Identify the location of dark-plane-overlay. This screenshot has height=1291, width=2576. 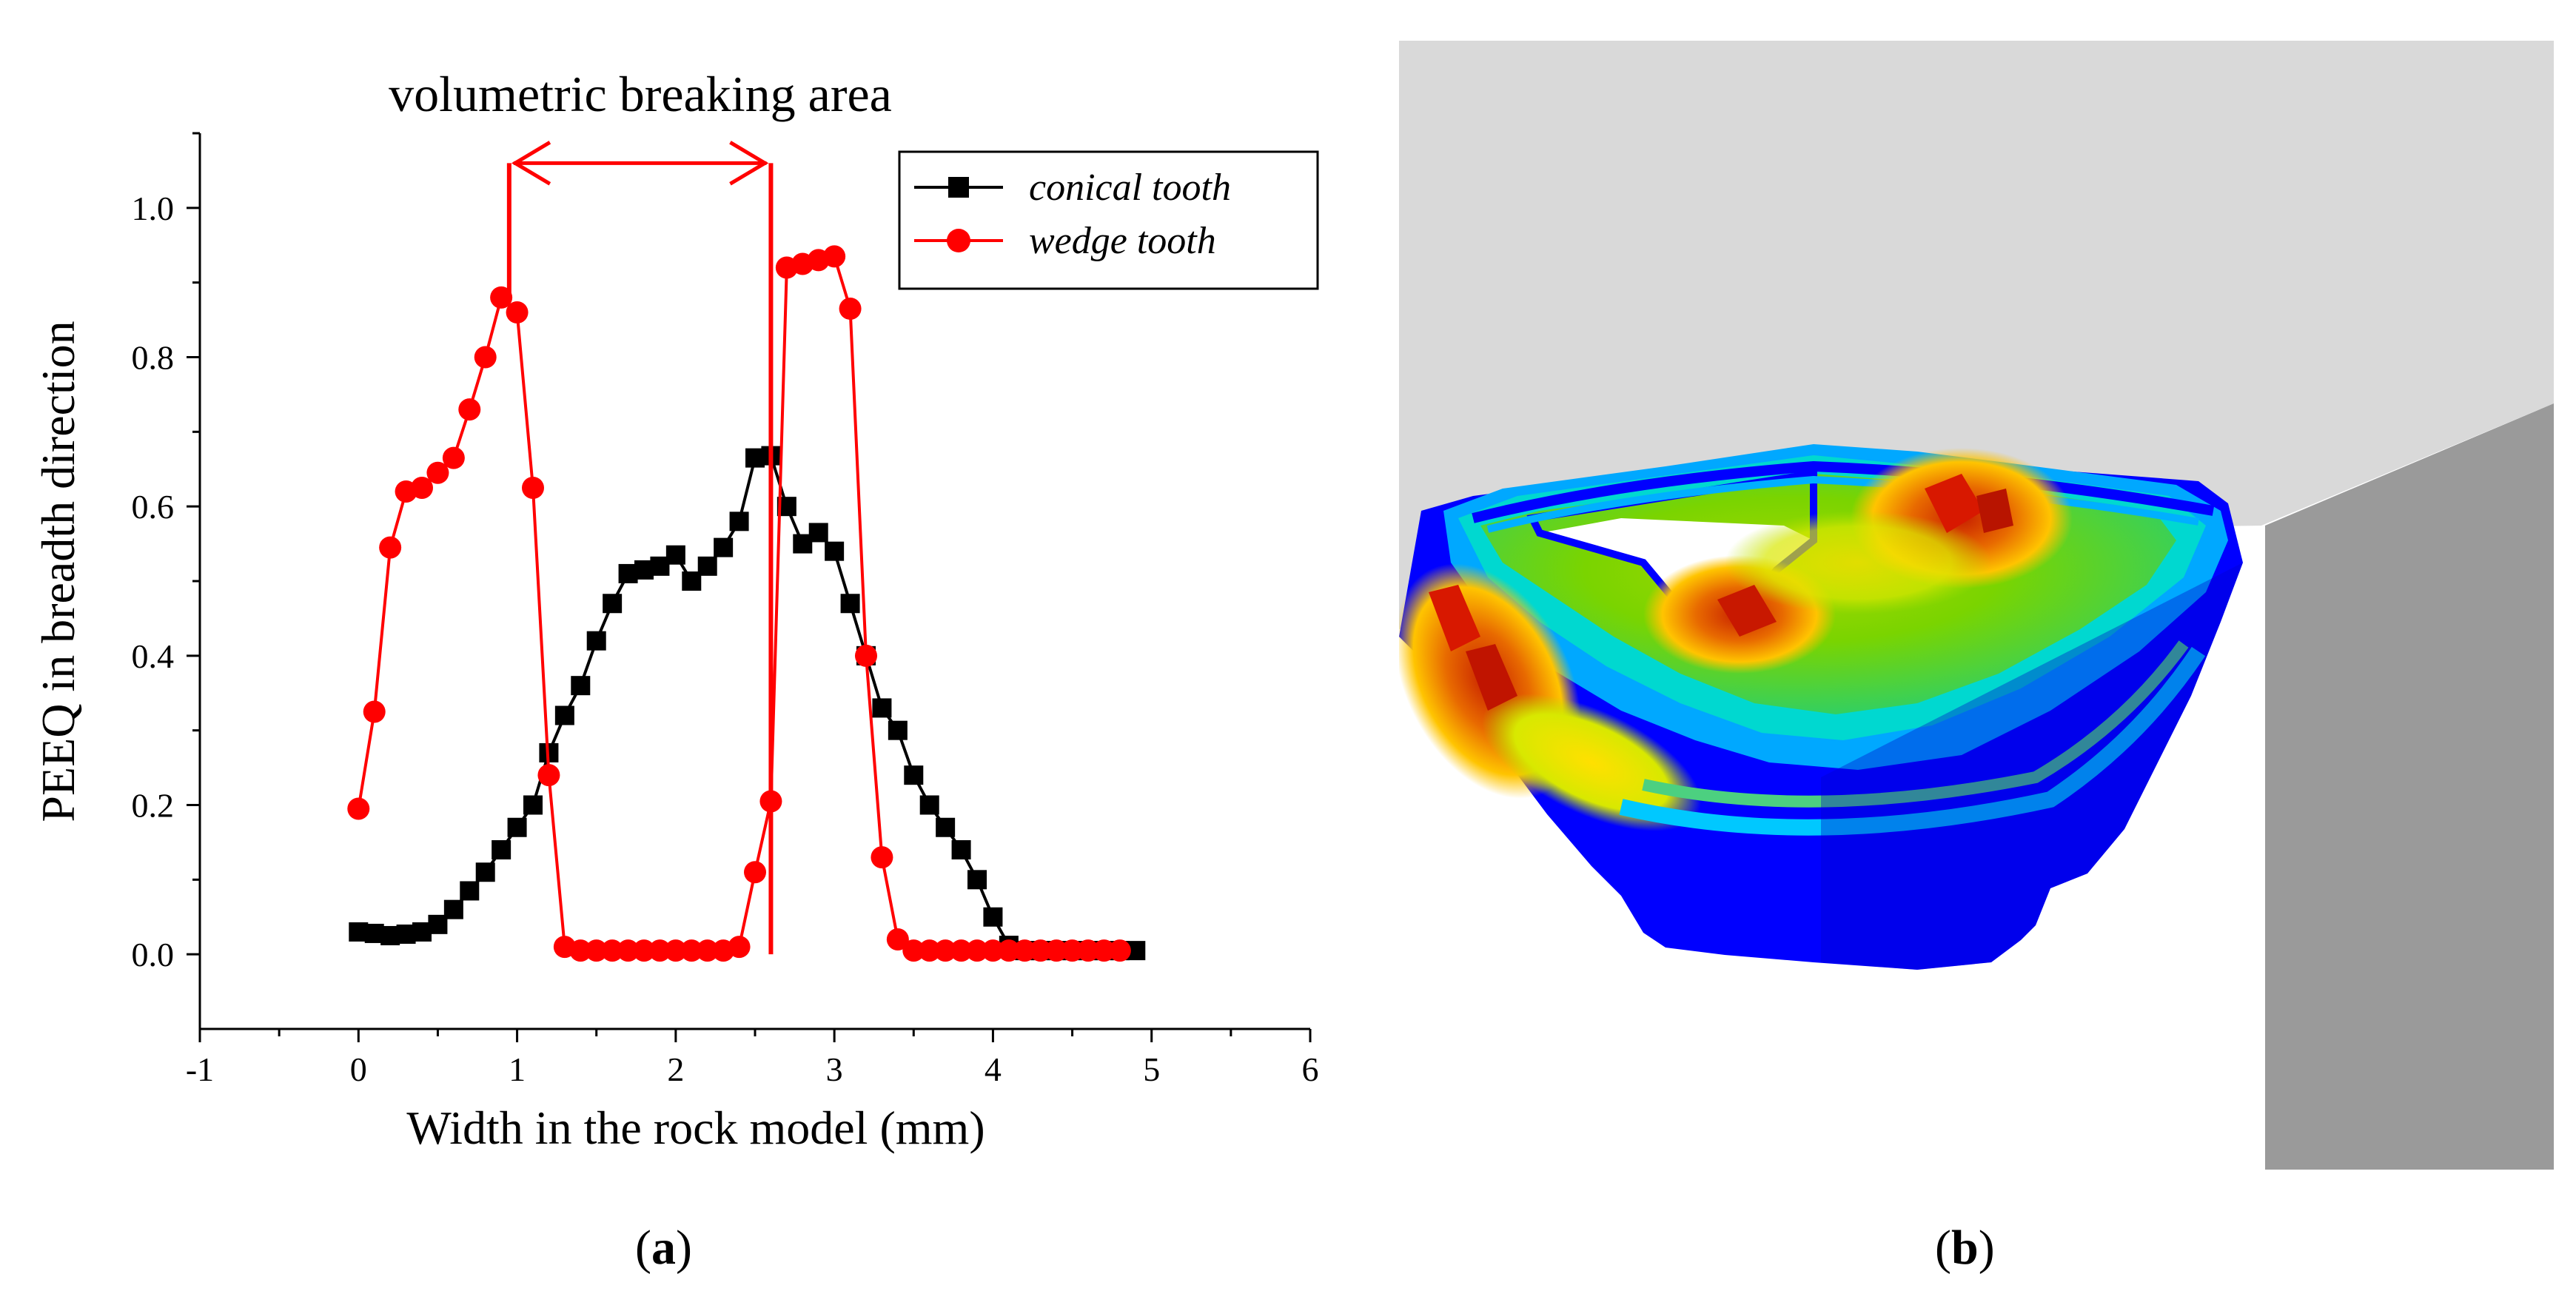
(2032, 767).